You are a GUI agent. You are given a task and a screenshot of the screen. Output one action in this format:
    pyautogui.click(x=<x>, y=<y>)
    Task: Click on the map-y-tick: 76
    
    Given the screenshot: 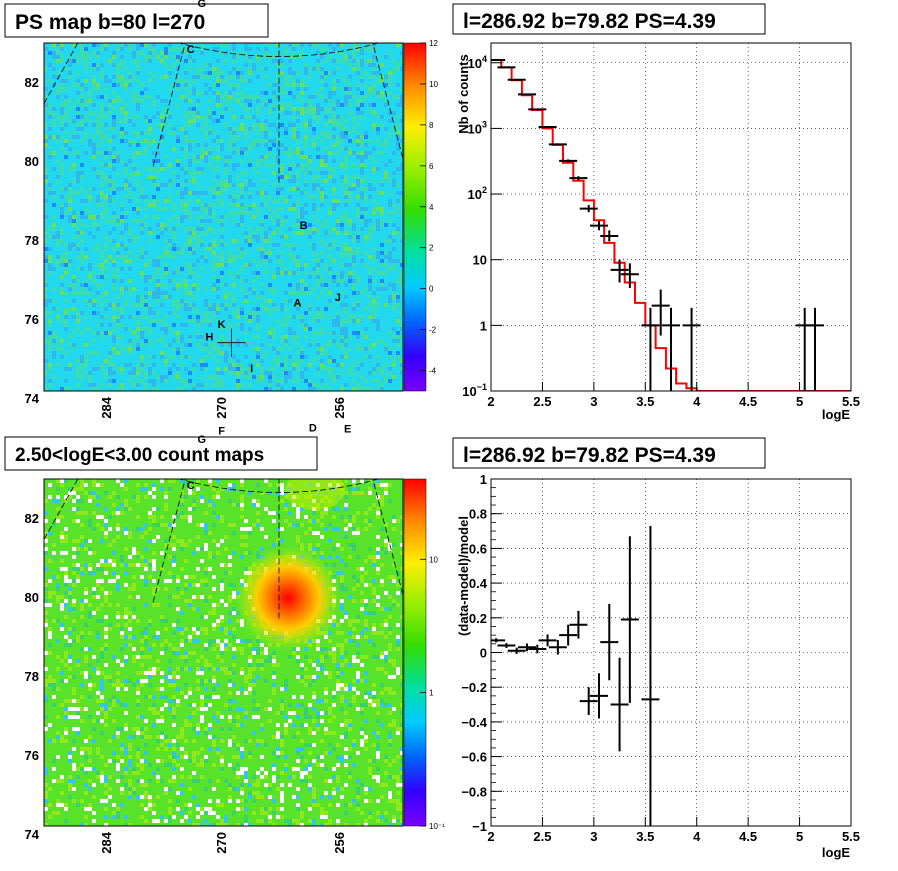 What is the action you would take?
    pyautogui.click(x=32, y=319)
    